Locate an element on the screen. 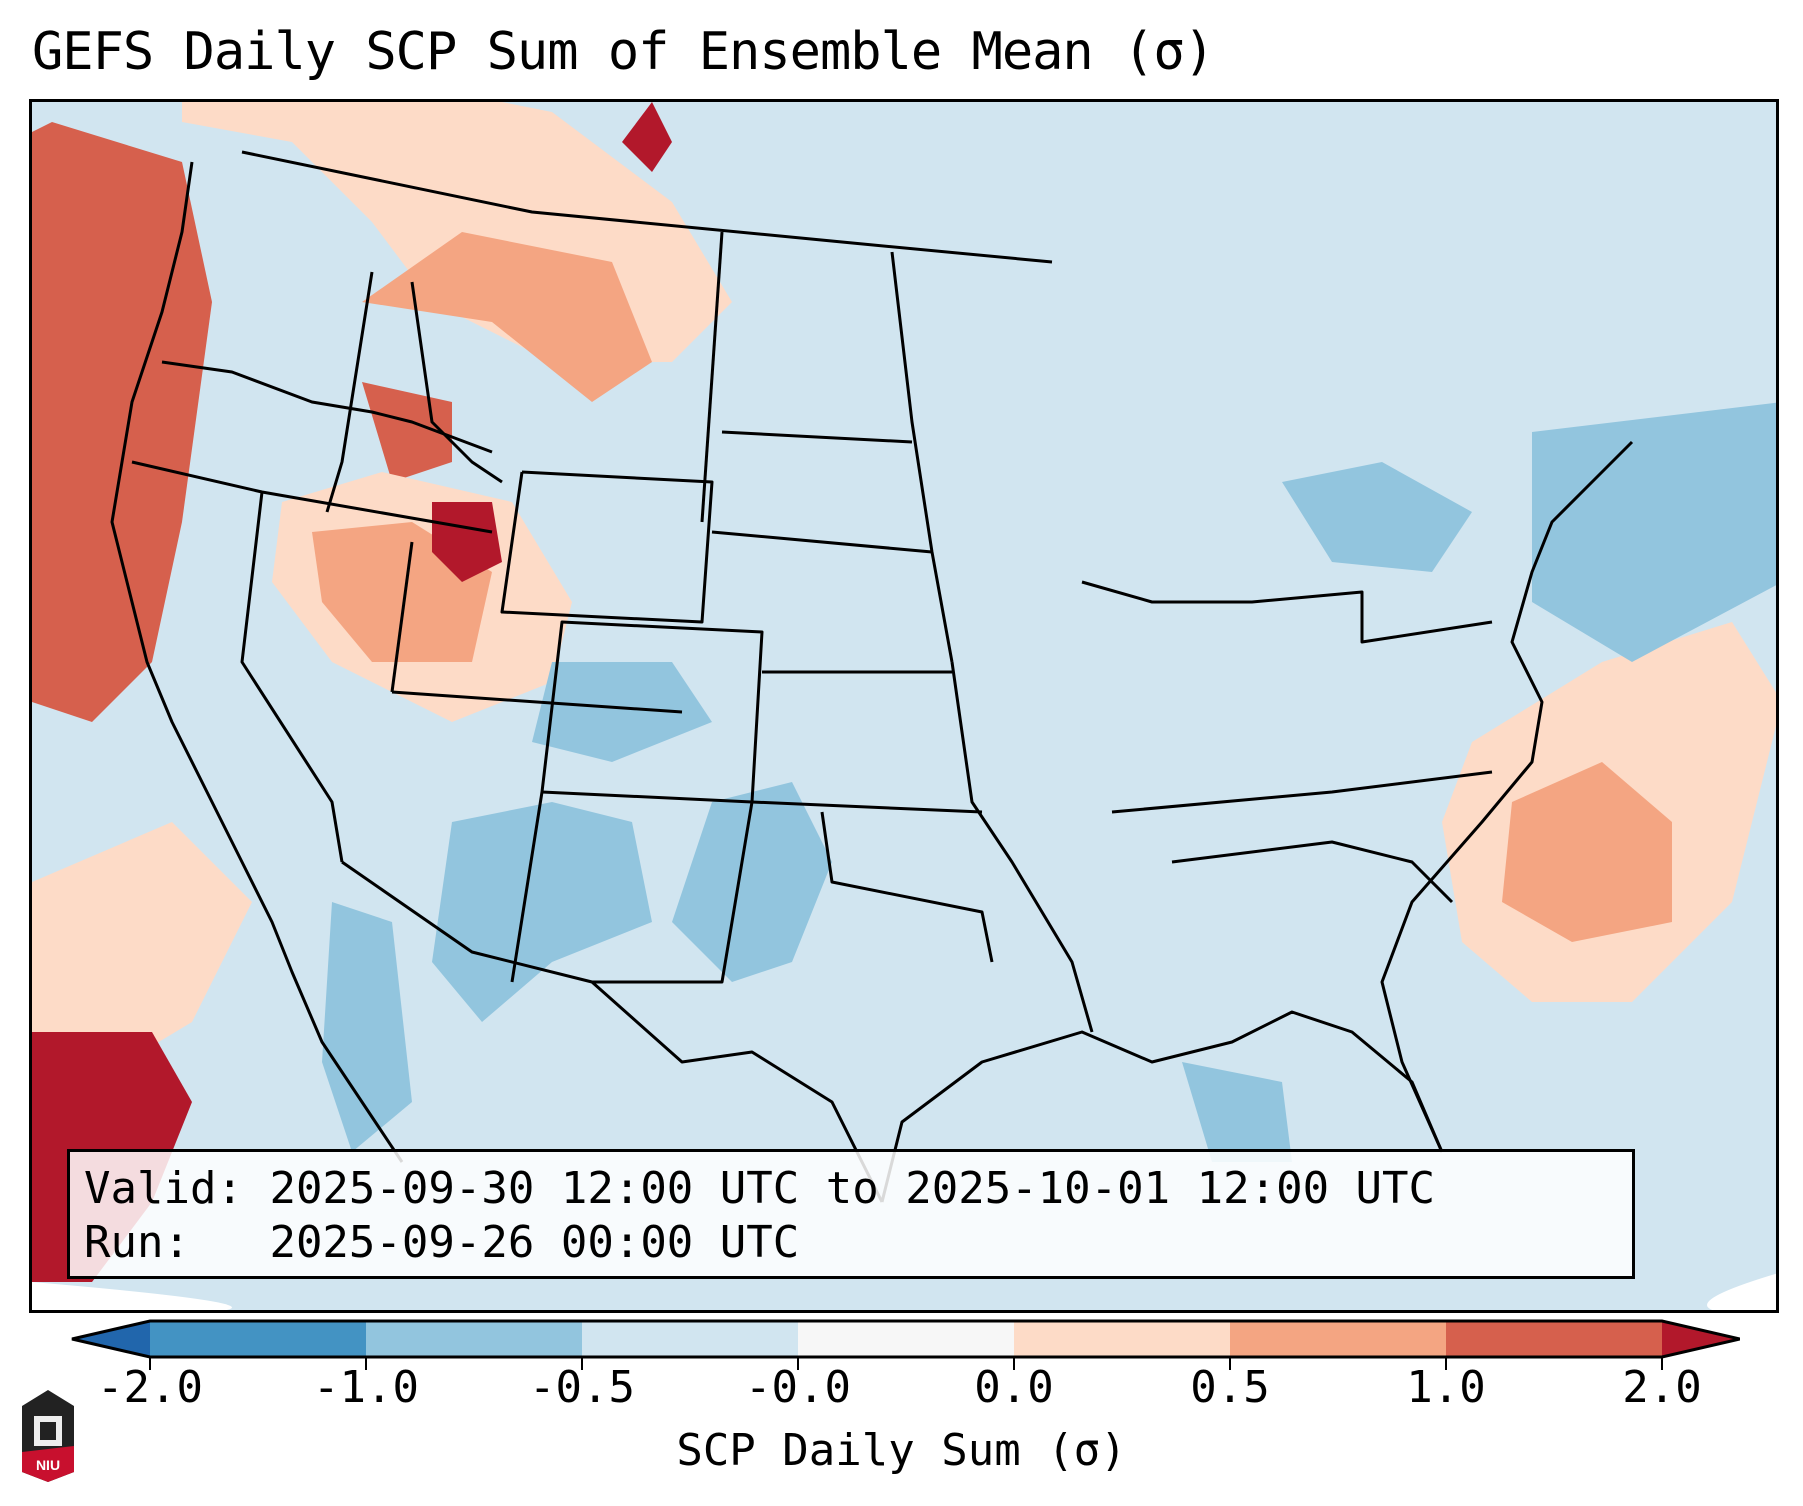 Image resolution: width=1803 pixels, height=1506 pixels. logo-text: NIU is located at coordinates (48, 1465).